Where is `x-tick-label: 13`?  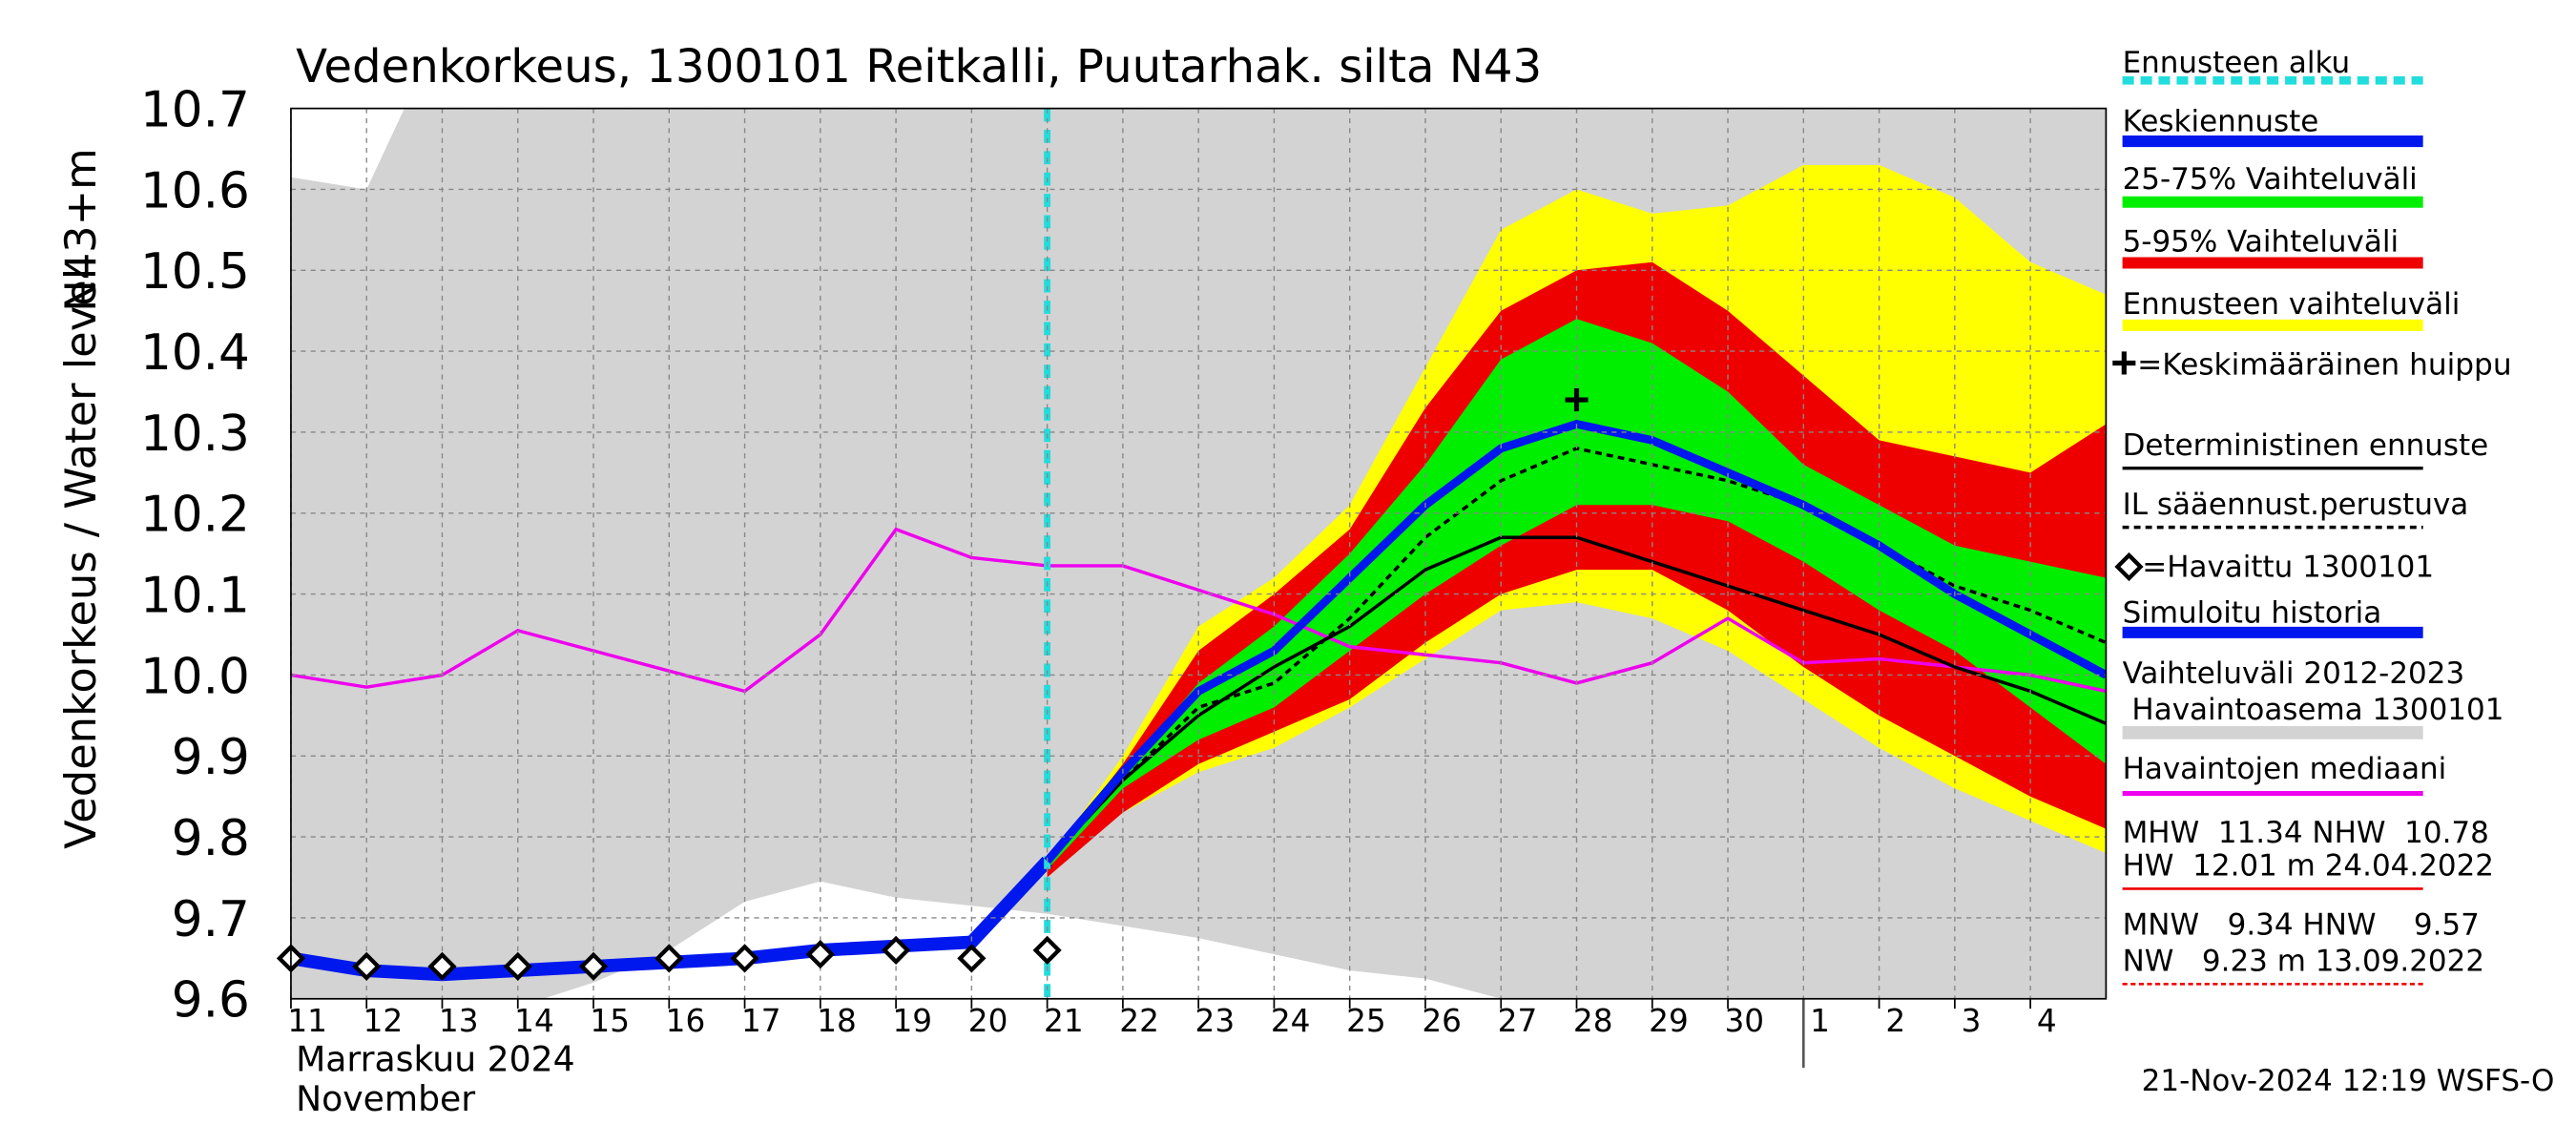
x-tick-label: 13 is located at coordinates (459, 1021).